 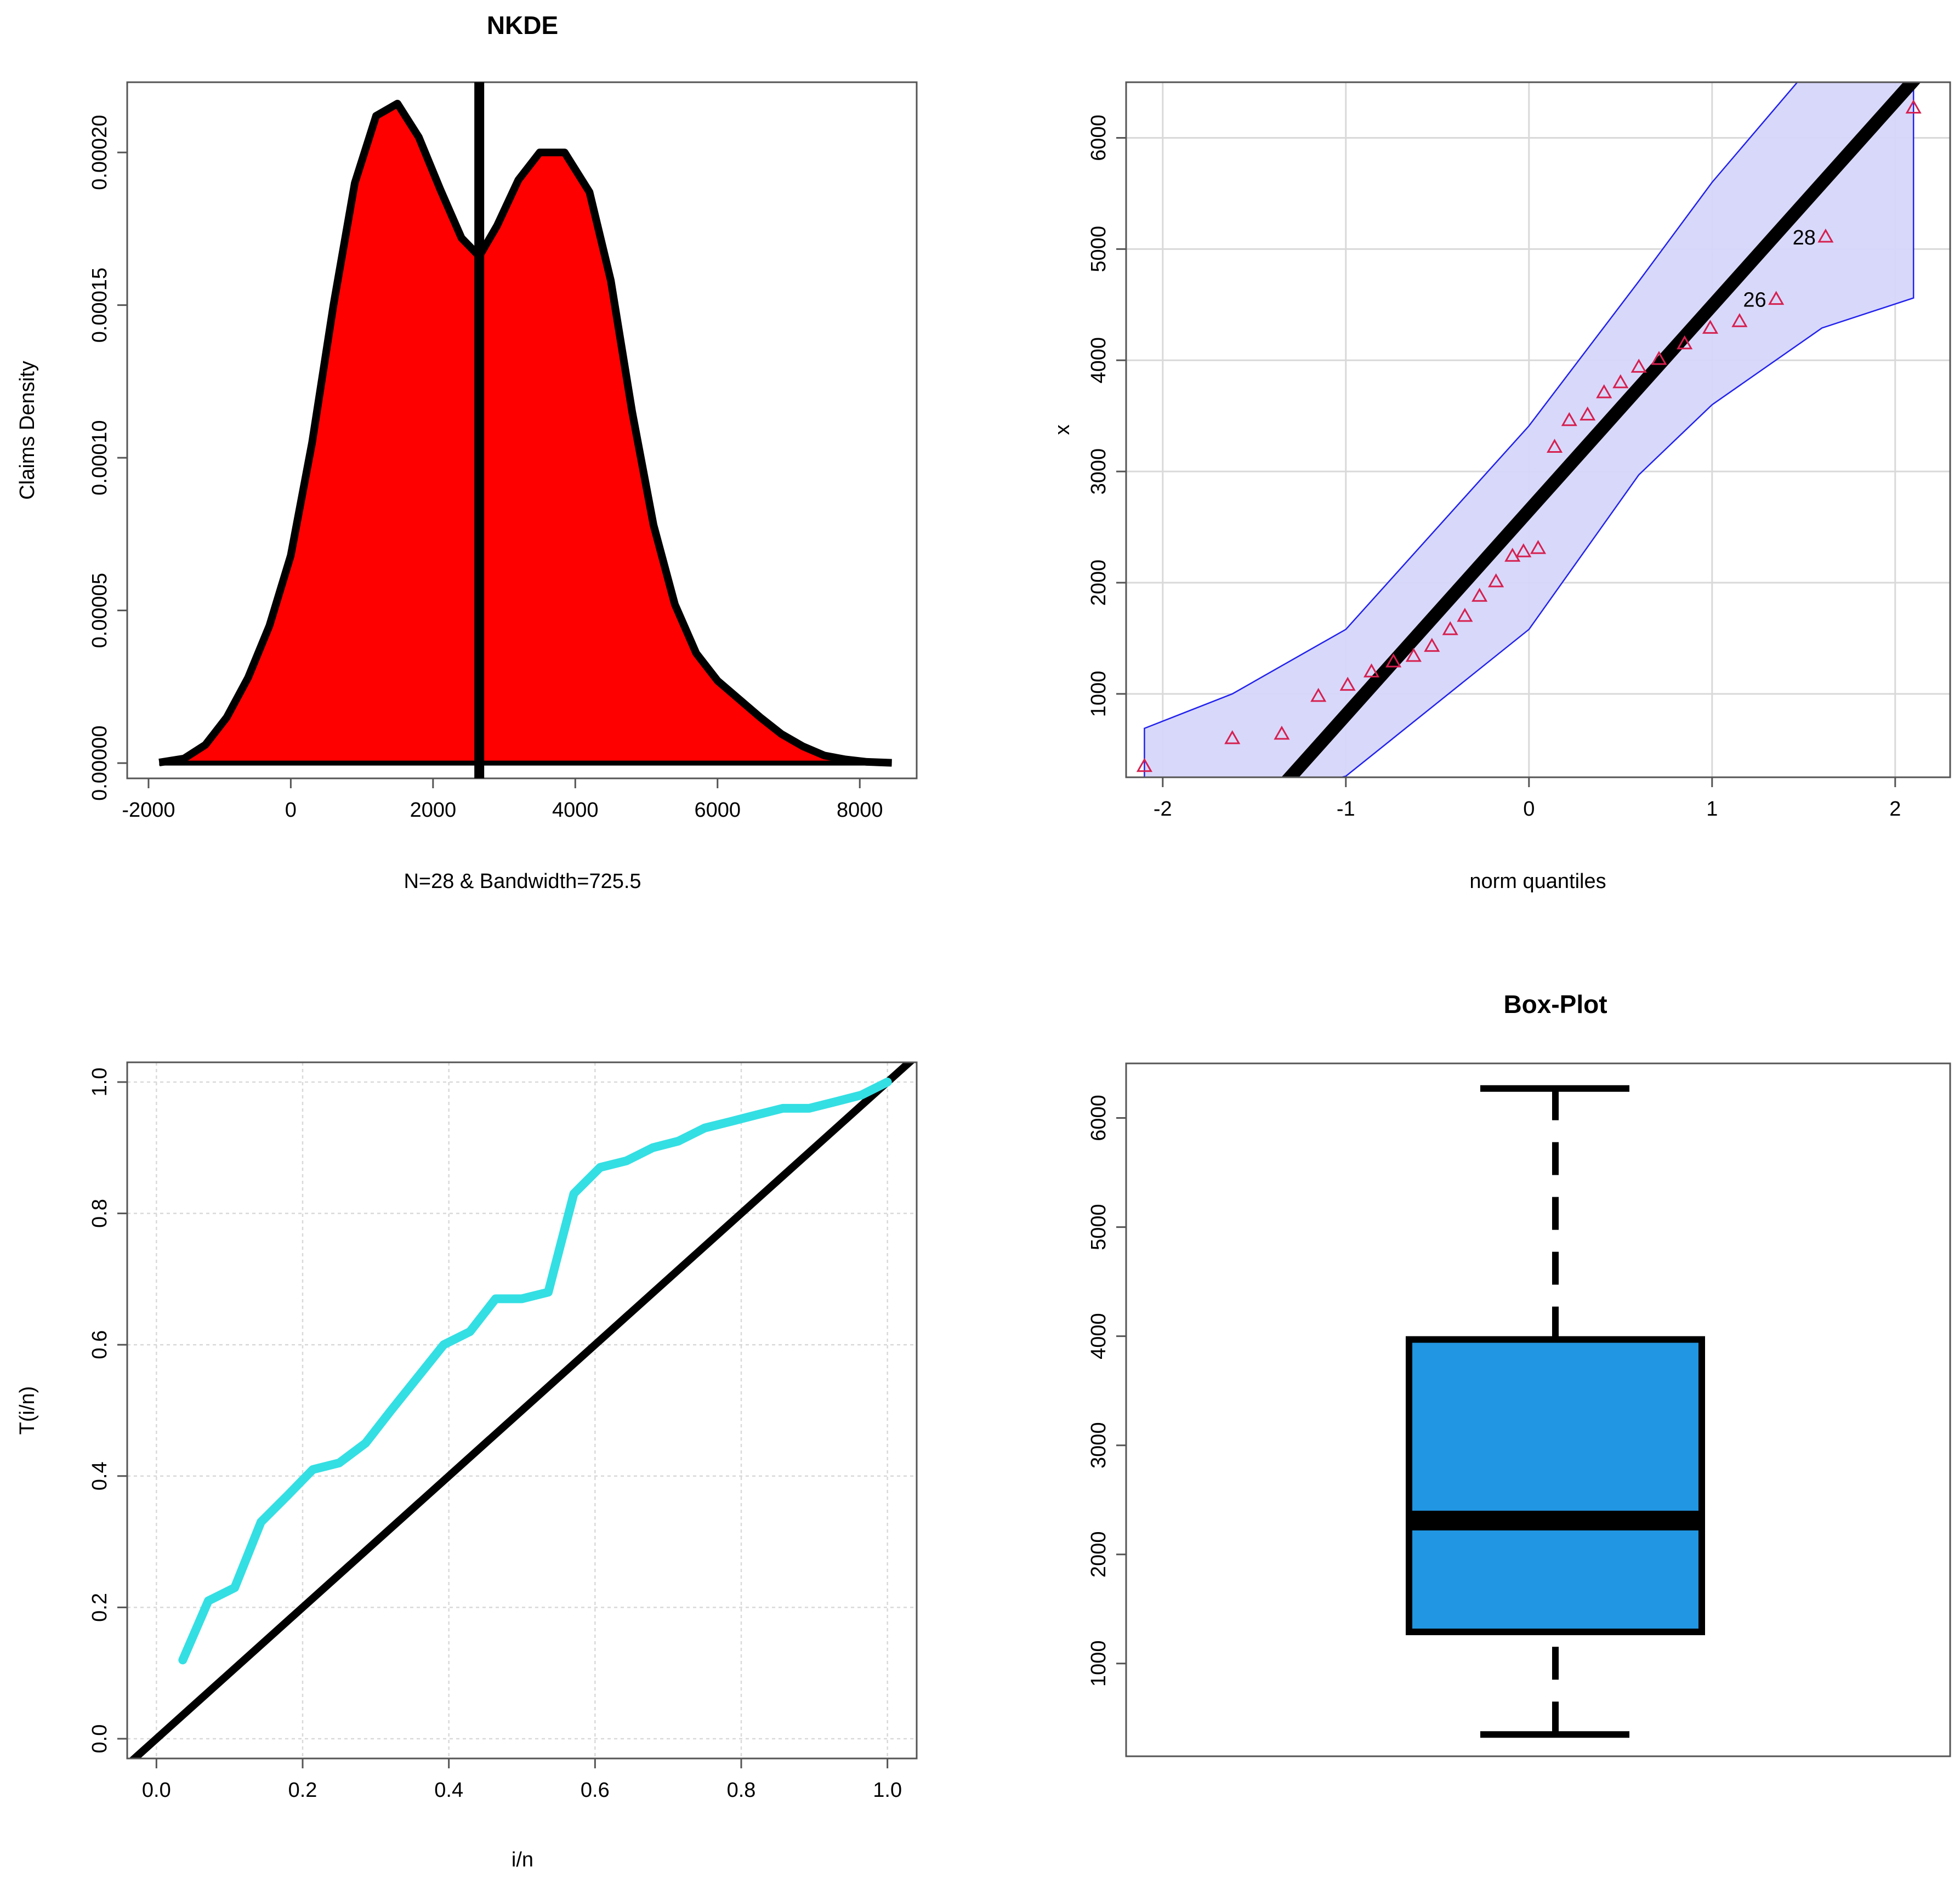 I want to click on kde-curve, so click(x=525, y=433).